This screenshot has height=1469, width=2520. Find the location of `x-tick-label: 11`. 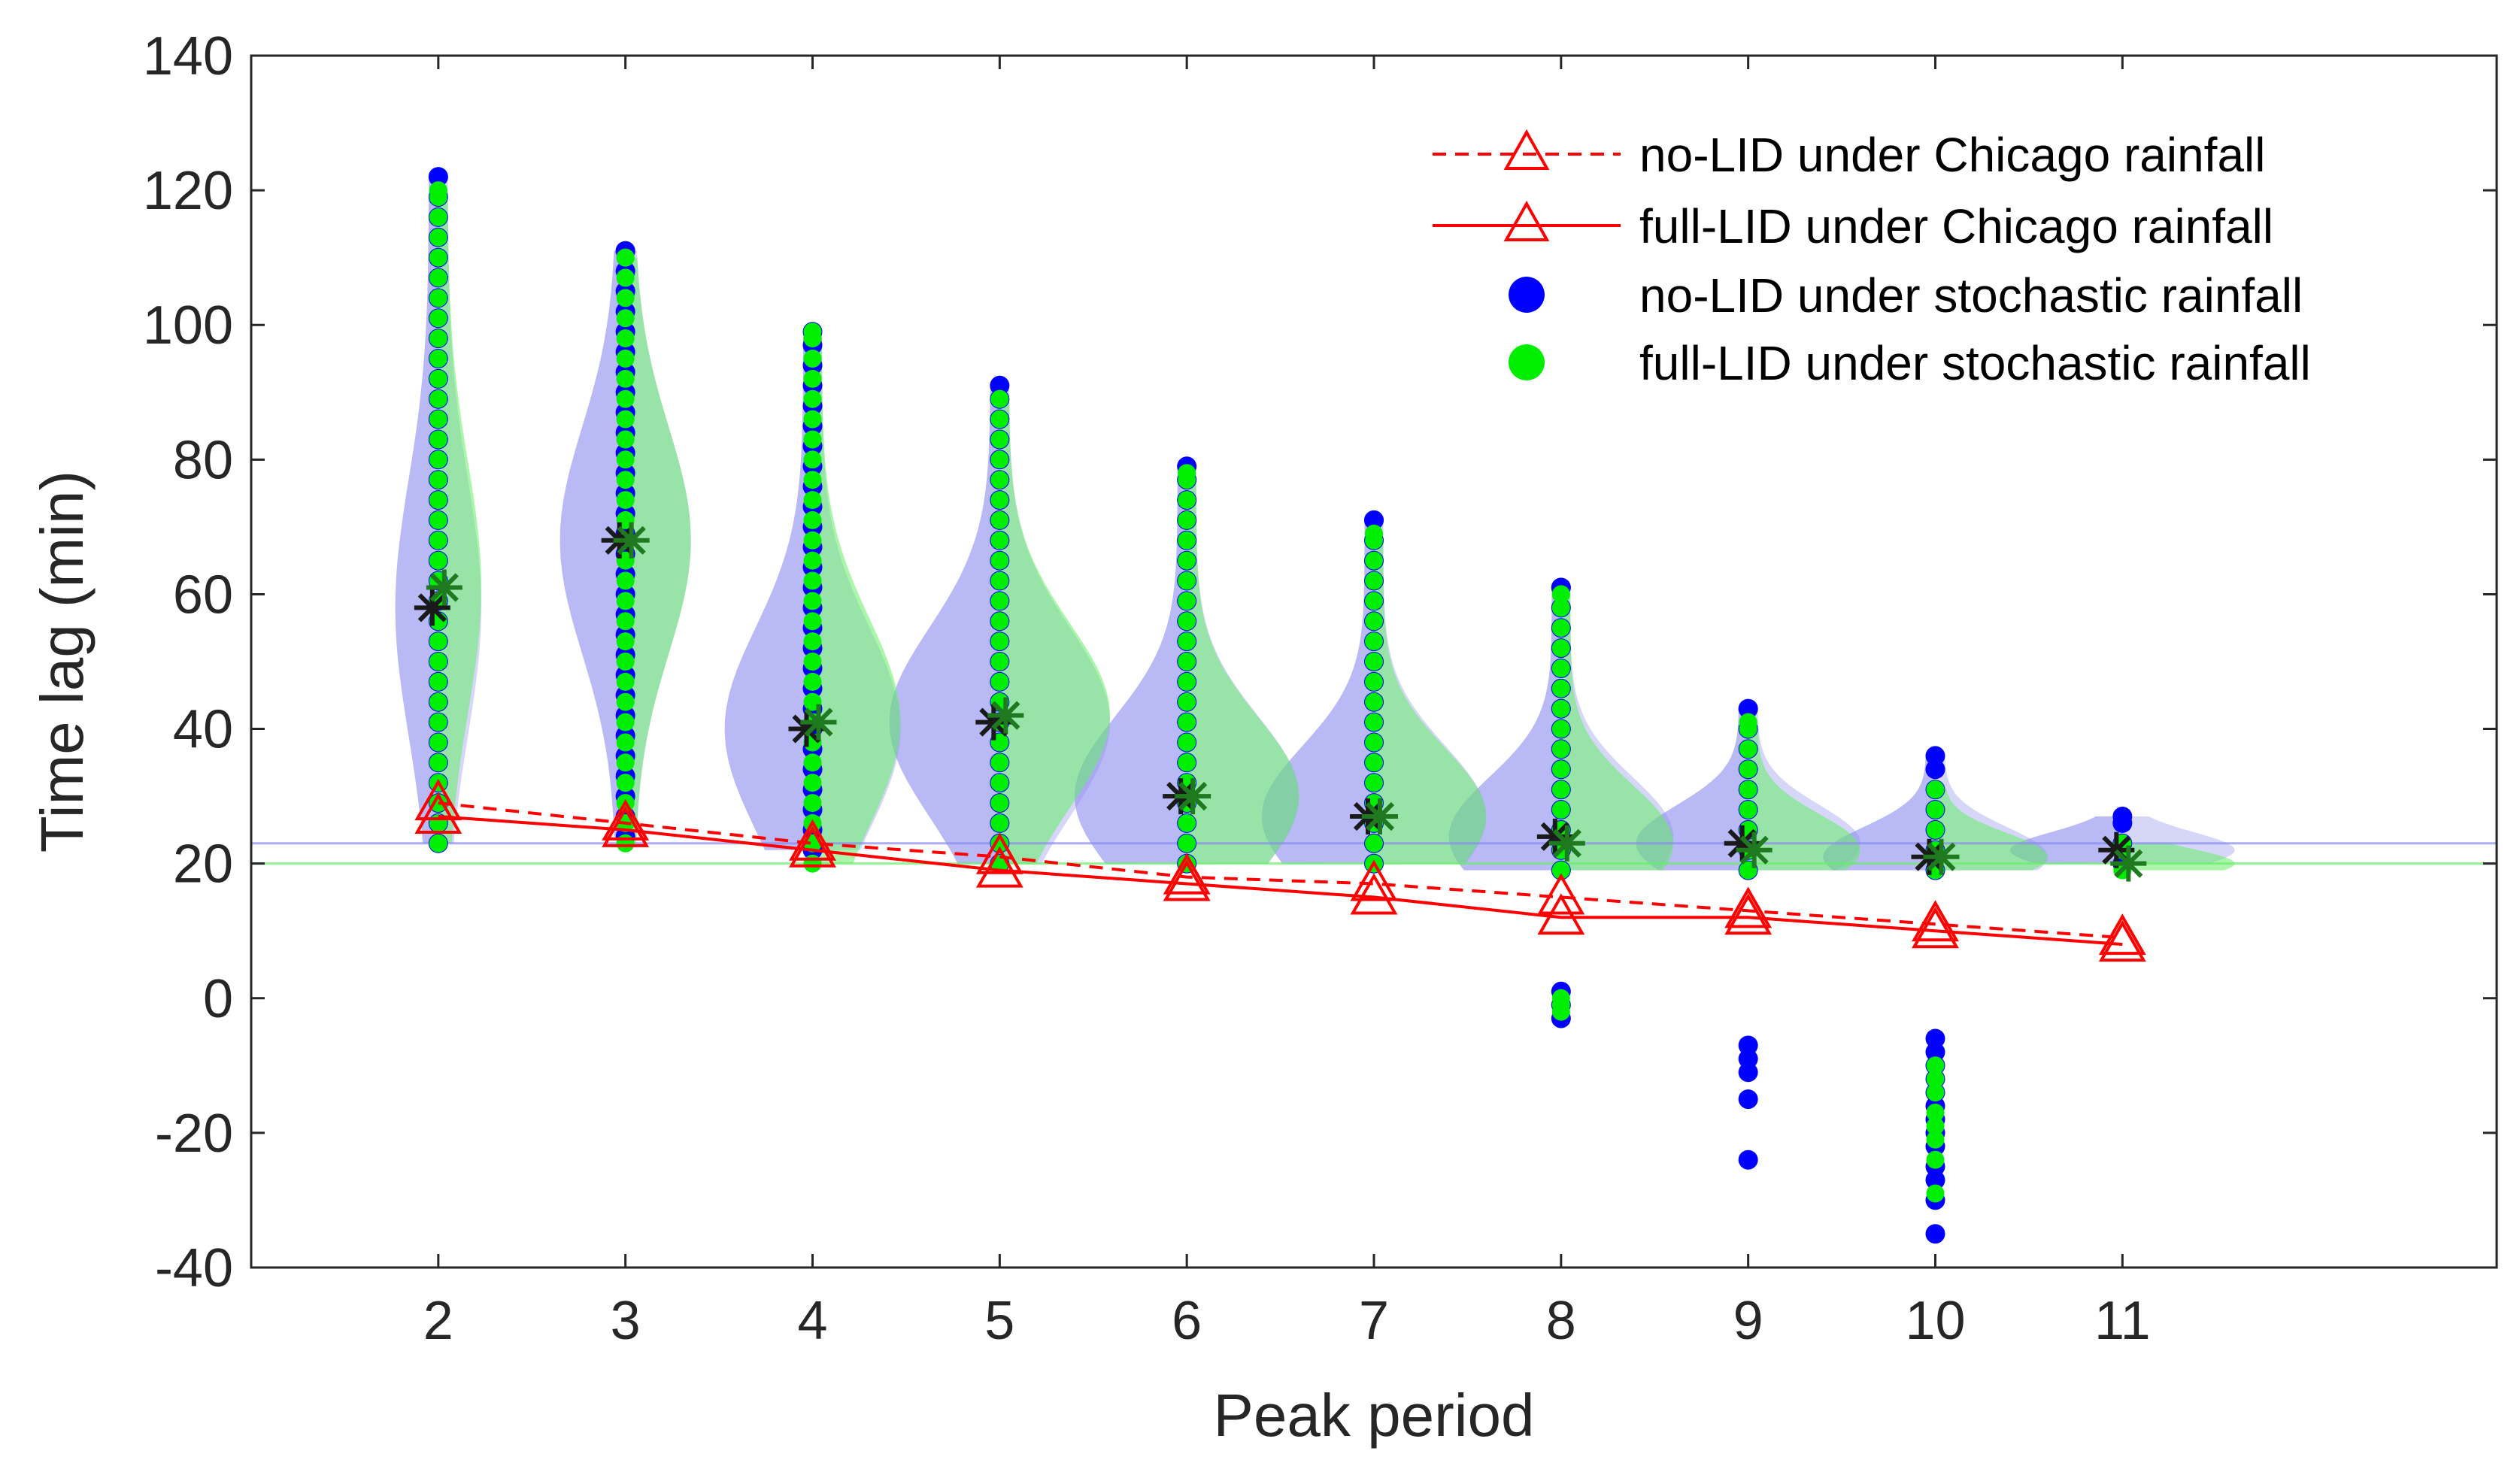

x-tick-label: 11 is located at coordinates (2122, 1321).